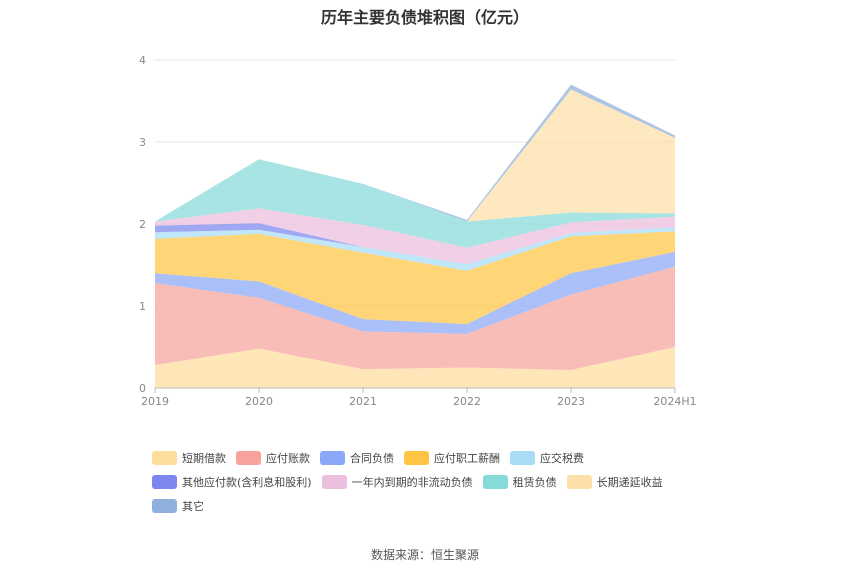  What do you see at coordinates (155, 401) in the screenshot?
I see `x-tick-label: 2019` at bounding box center [155, 401].